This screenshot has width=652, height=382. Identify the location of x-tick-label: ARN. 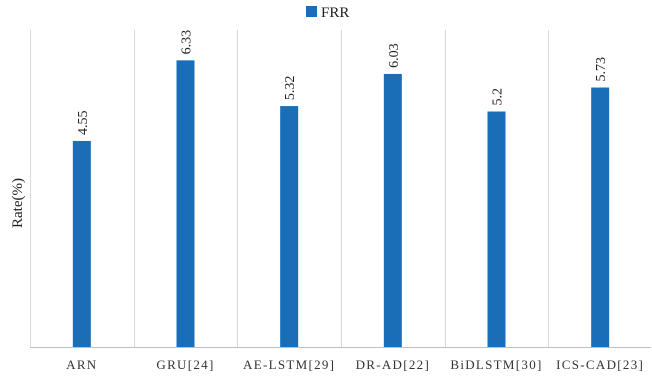
(81, 364).